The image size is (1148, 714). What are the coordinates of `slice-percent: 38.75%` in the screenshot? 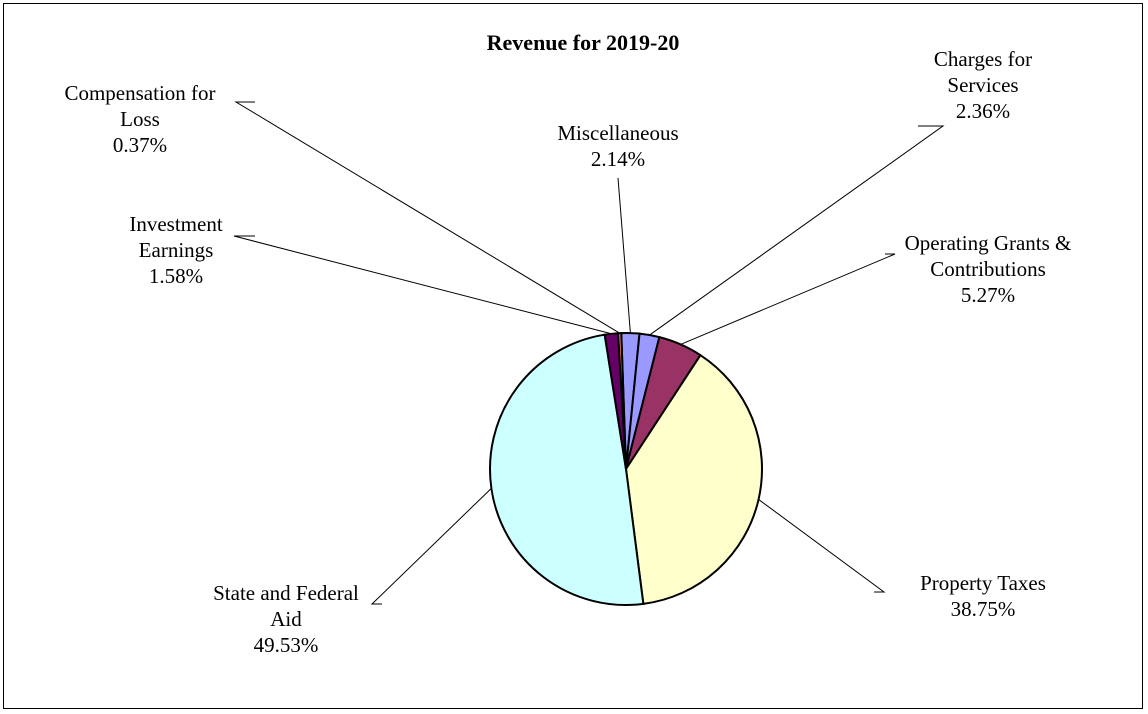 It's located at (983, 609).